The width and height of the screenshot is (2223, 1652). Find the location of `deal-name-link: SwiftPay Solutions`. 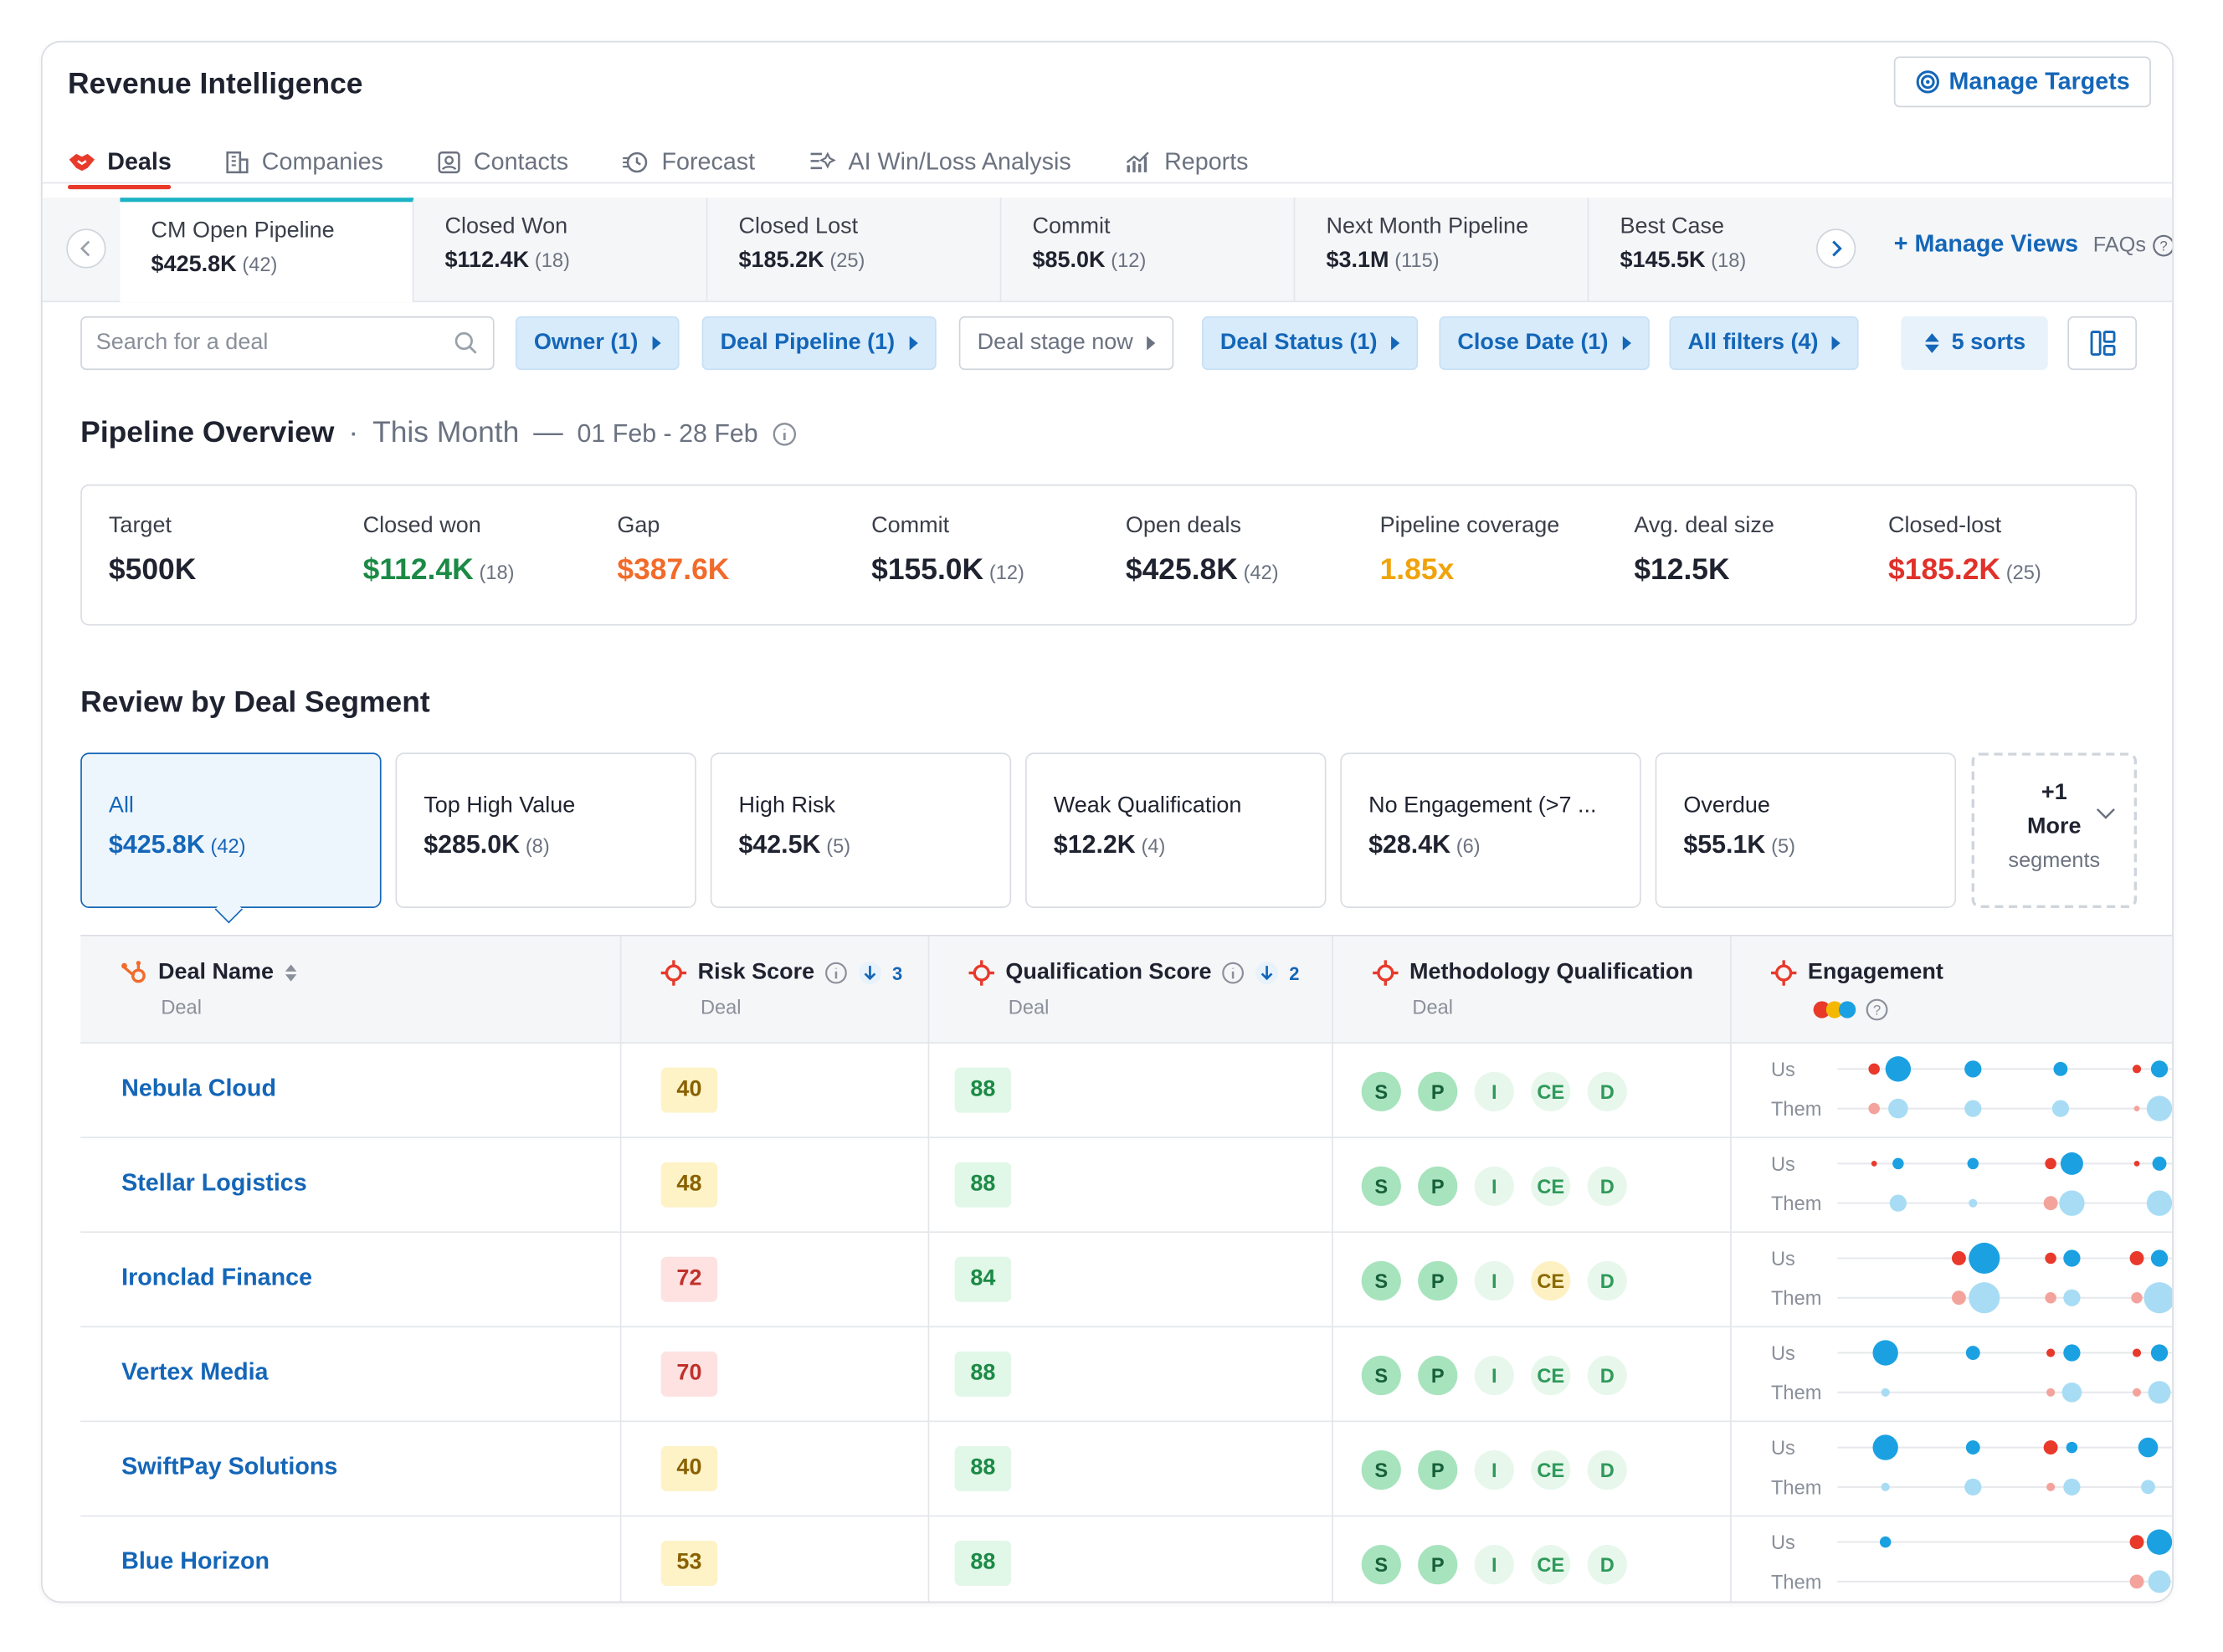

deal-name-link: SwiftPay Solutions is located at coordinates (230, 1466).